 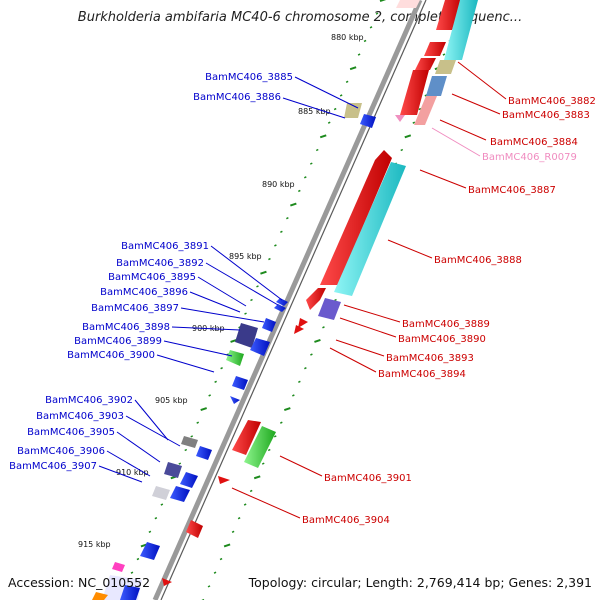 What do you see at coordinates (171, 400) in the screenshot?
I see `kbp-tick-905: 905 kbp` at bounding box center [171, 400].